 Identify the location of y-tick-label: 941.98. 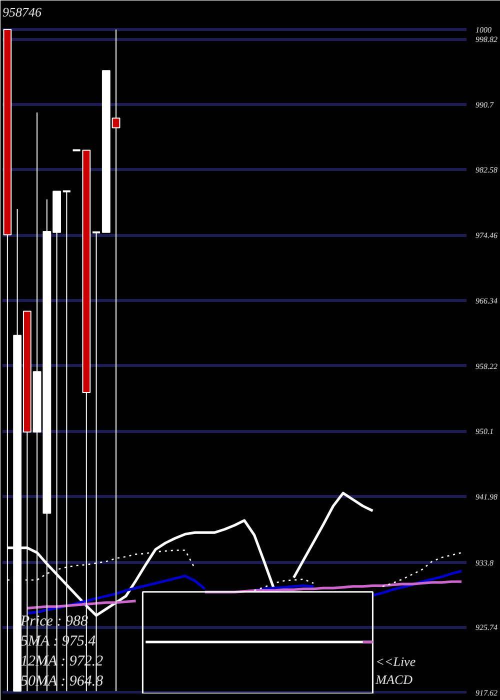
(487, 497).